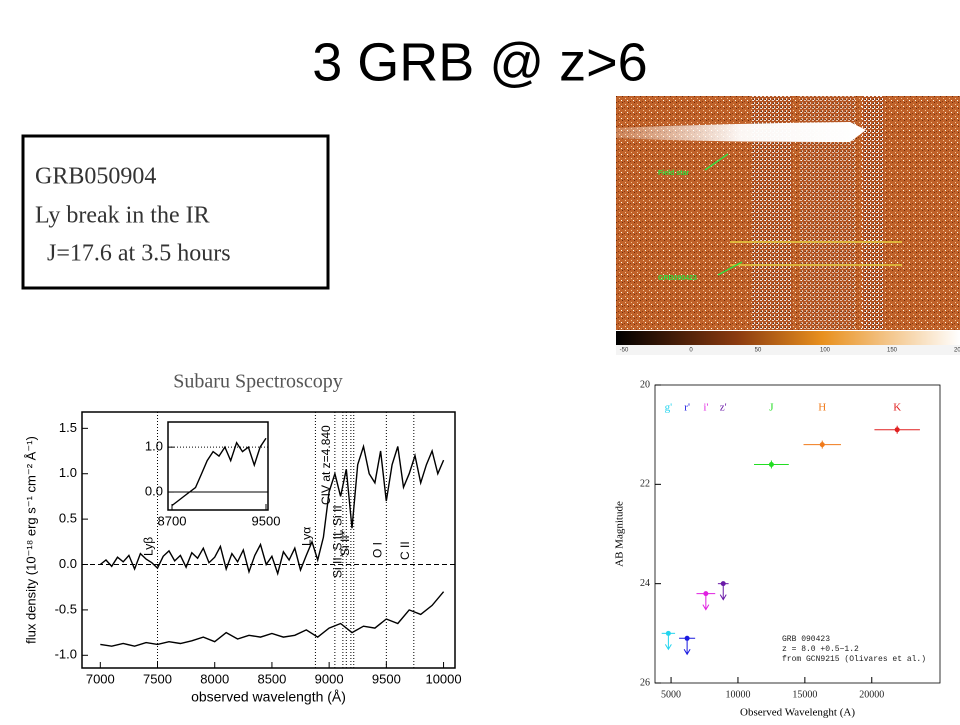 The height and width of the screenshot is (725, 960). What do you see at coordinates (645, 484) in the screenshot?
I see `y-tick-label: 22` at bounding box center [645, 484].